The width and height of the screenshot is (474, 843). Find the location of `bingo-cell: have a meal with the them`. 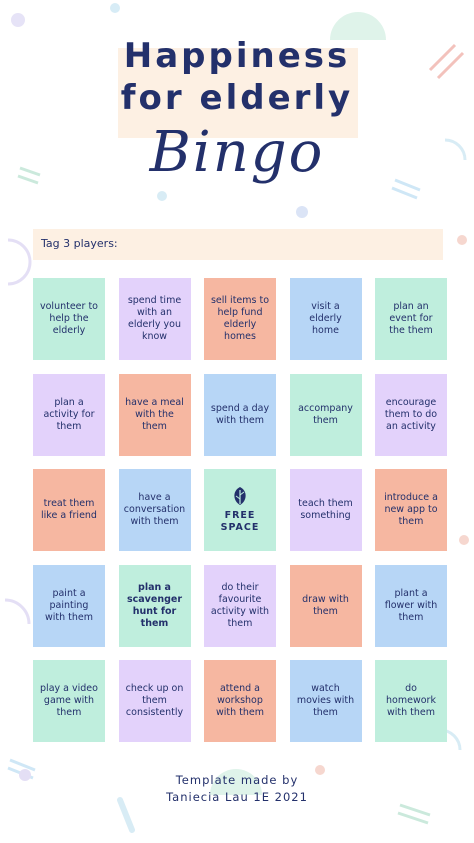

bingo-cell: have a meal with the them is located at coordinates (154, 414).